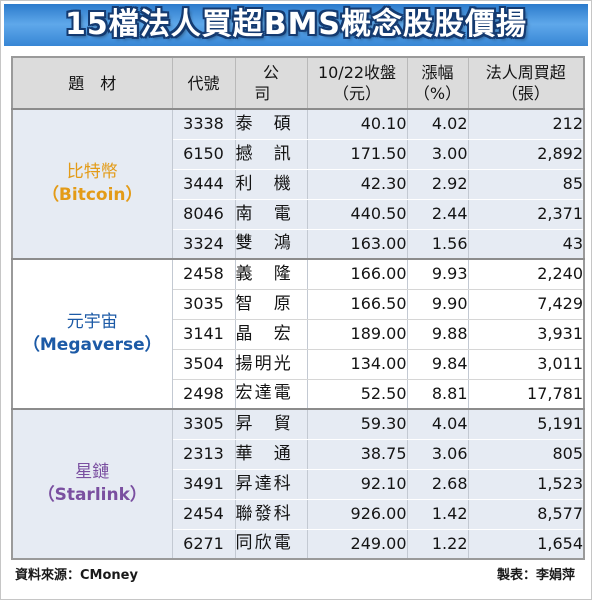 Image resolution: width=592 pixels, height=600 pixels. Describe the element at coordinates (271, 394) in the screenshot. I see `company-cell: 宏達電` at that location.